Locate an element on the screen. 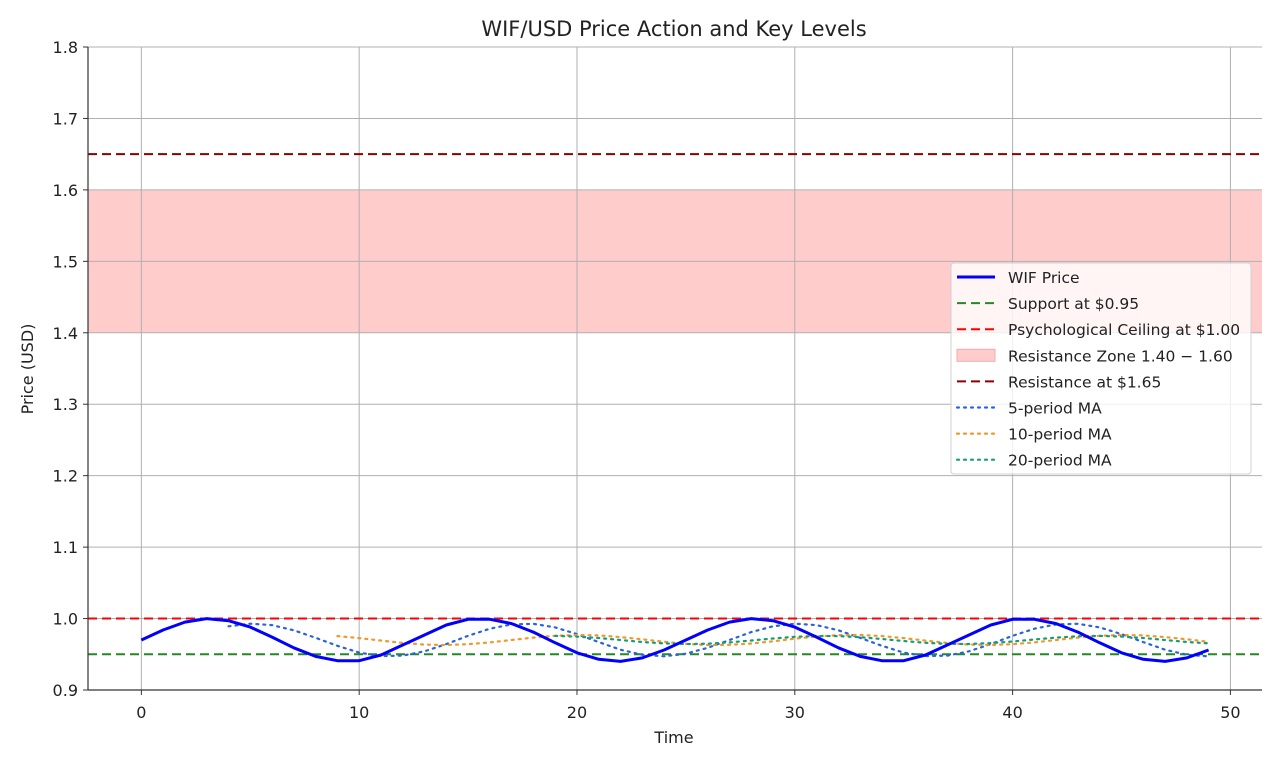 The image size is (1280, 772). legend-swatch is located at coordinates (976, 355).